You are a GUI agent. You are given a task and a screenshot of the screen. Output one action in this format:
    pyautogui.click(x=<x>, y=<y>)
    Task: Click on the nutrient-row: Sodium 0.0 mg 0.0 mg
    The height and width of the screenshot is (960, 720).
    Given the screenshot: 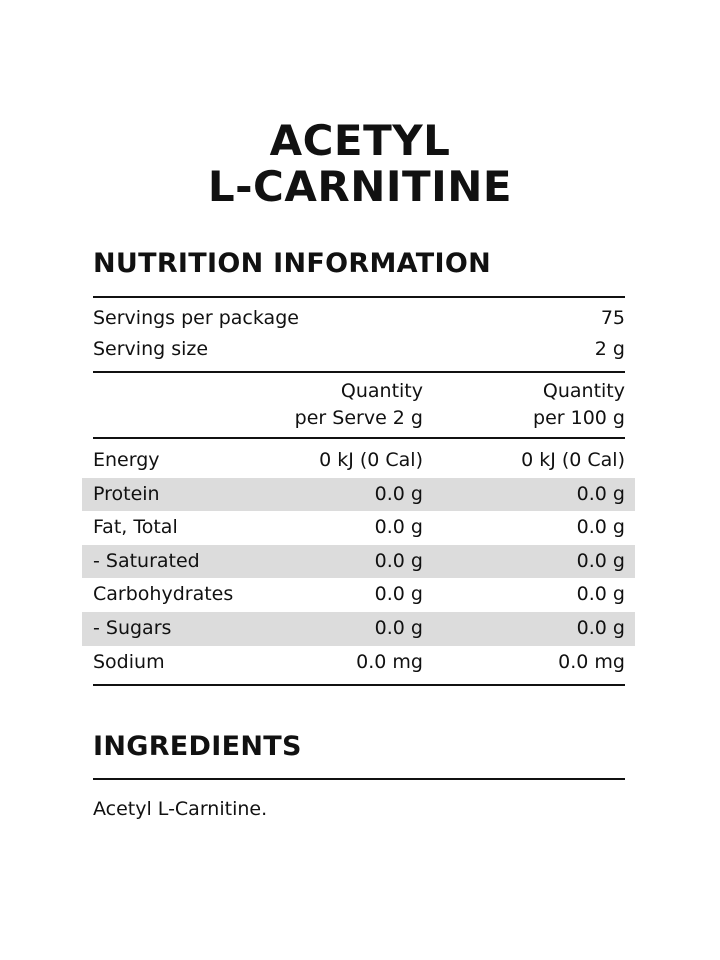 What is the action you would take?
    pyautogui.click(x=358, y=663)
    